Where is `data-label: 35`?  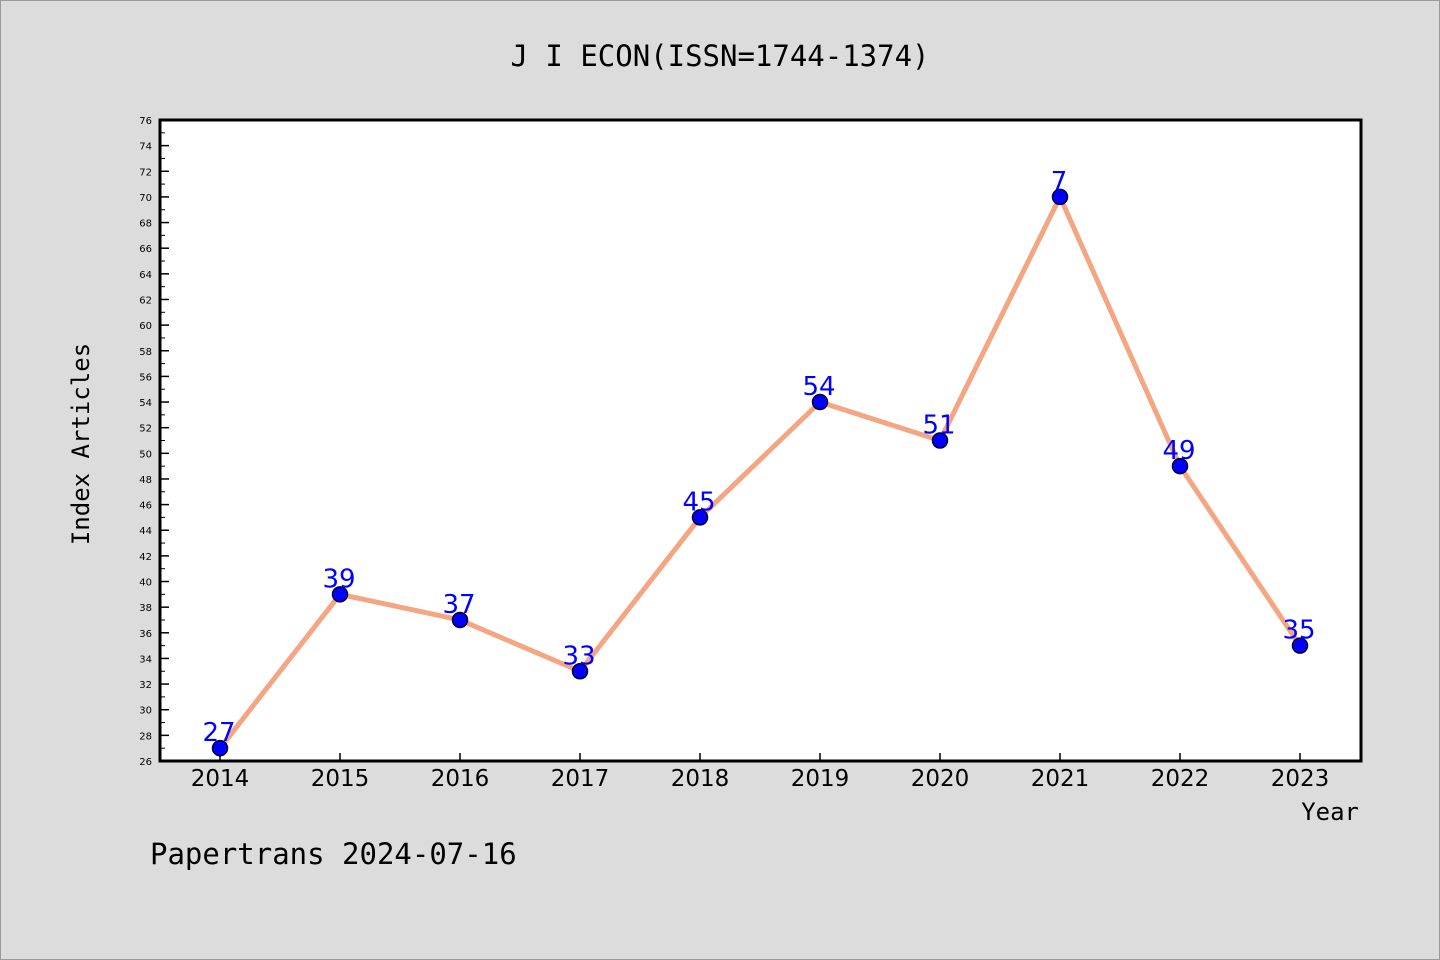
data-label: 35 is located at coordinates (1298, 631).